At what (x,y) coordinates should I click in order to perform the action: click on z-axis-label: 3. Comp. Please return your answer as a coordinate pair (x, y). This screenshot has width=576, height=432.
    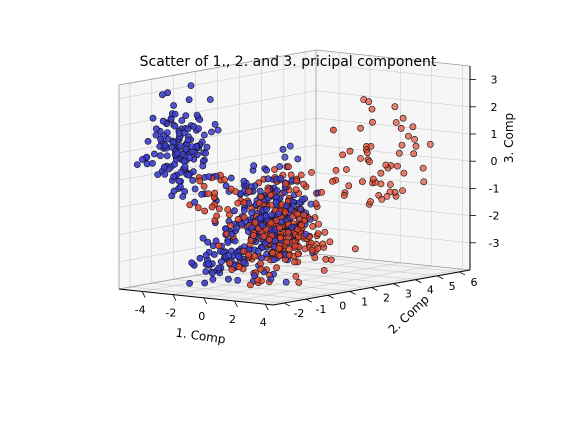
    Looking at the image, I should click on (509, 138).